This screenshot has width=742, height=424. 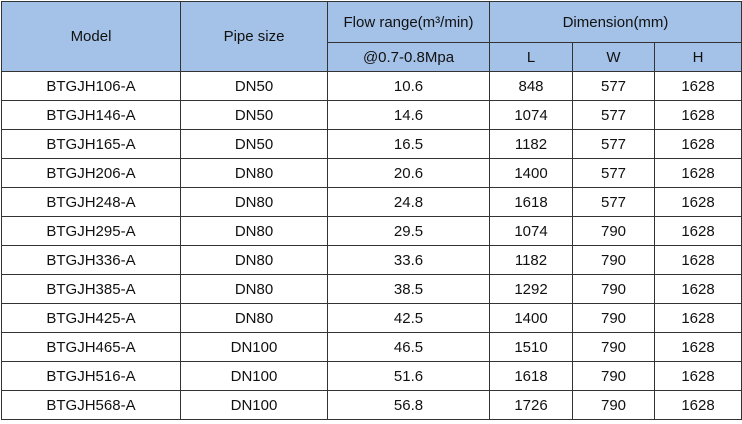 What do you see at coordinates (408, 231) in the screenshot?
I see `data-cell: 29.5` at bounding box center [408, 231].